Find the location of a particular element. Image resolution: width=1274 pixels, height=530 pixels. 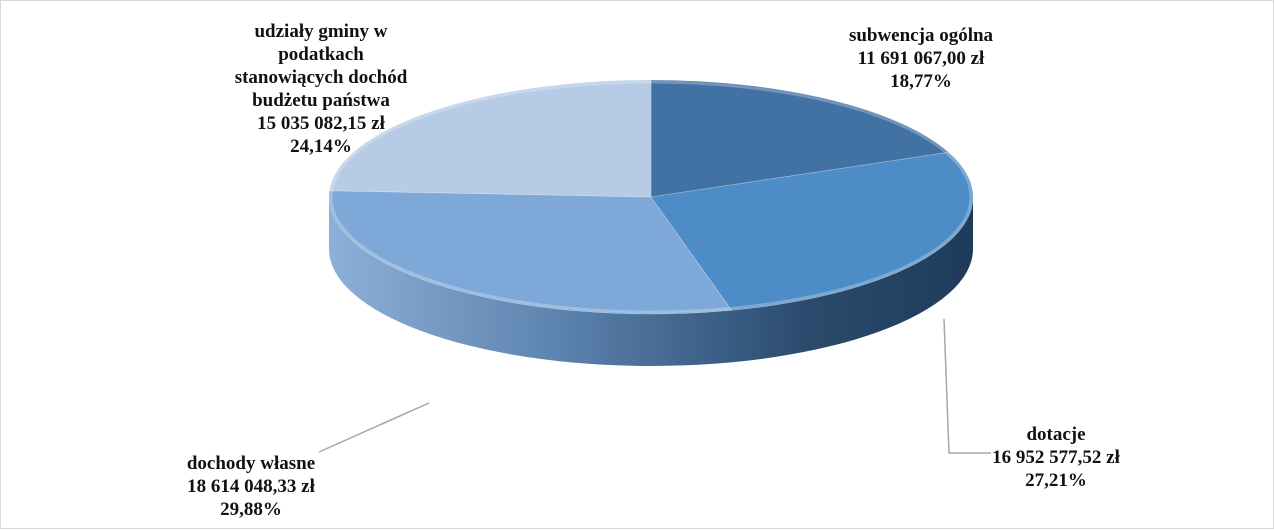

slice-label-line: udziały gminy w is located at coordinates (321, 31).